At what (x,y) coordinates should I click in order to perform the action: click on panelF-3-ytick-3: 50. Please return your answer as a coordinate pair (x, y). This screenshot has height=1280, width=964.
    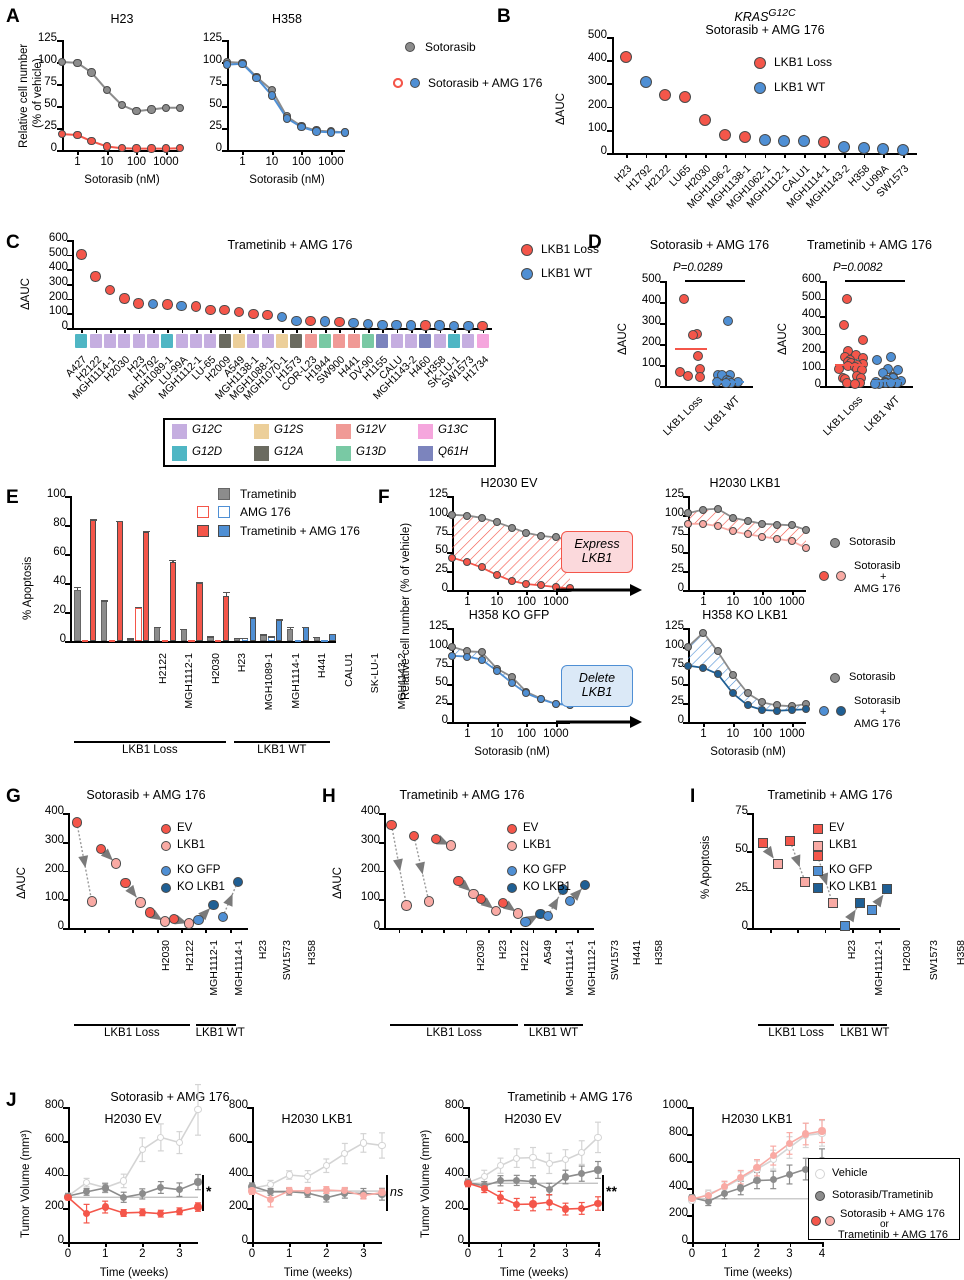
    Looking at the image, I should click on (677, 682).